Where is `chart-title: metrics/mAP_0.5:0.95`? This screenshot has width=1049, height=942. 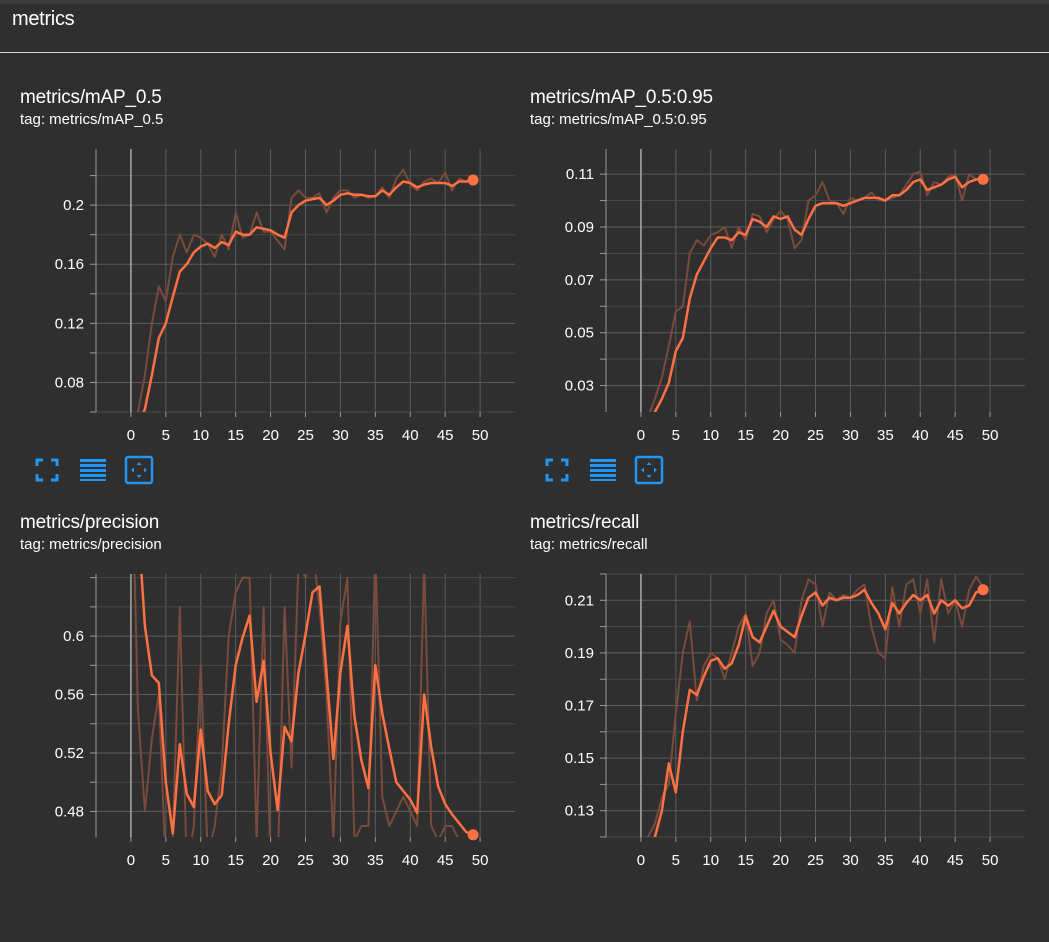 chart-title: metrics/mAP_0.5:0.95 is located at coordinates (621, 97).